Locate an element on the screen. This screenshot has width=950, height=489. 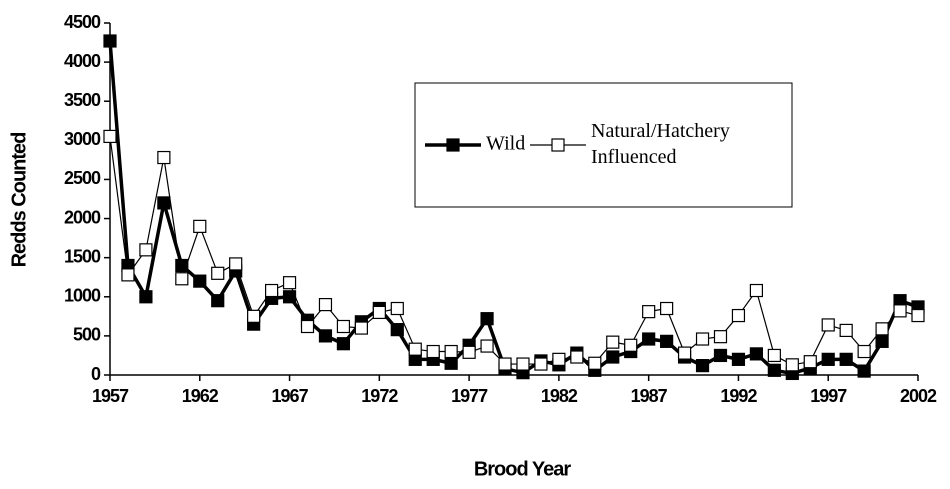
y-tick-label: 2500 is located at coordinates (82, 178).